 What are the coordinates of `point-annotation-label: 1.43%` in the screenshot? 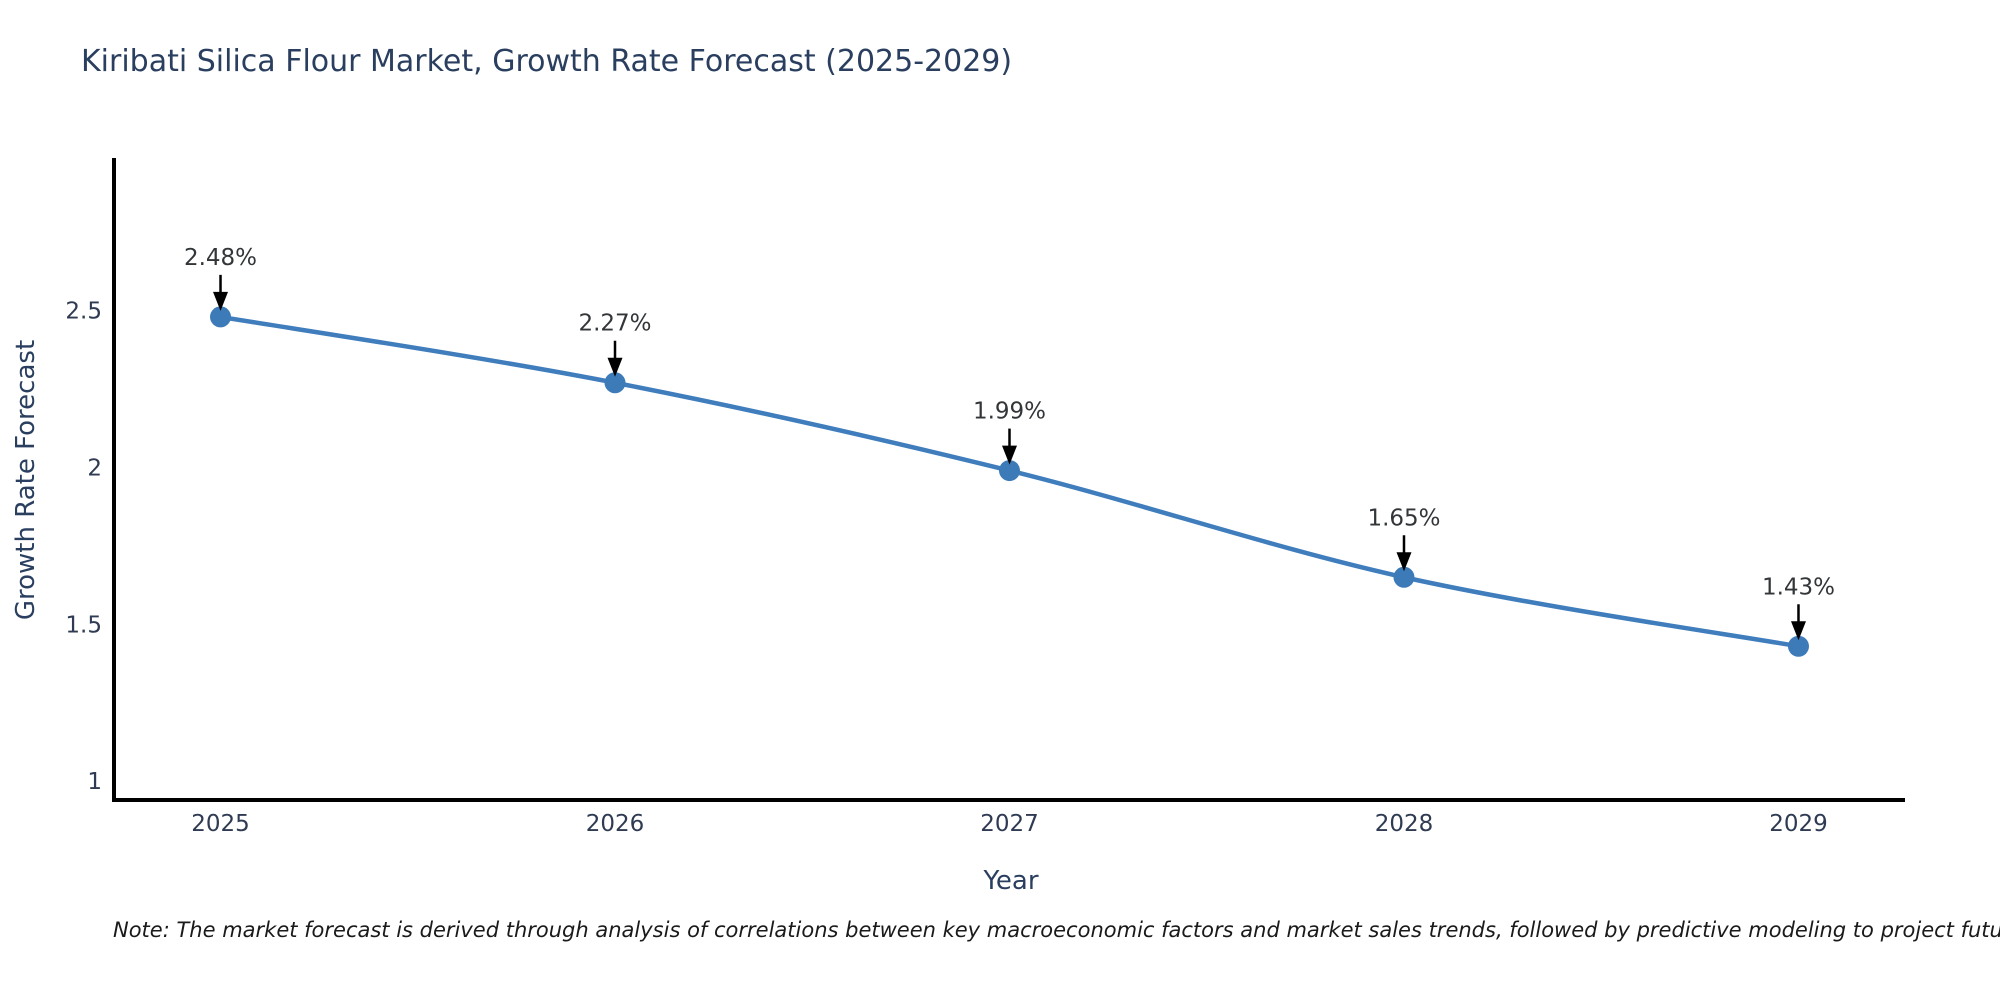 It's located at (1798, 587).